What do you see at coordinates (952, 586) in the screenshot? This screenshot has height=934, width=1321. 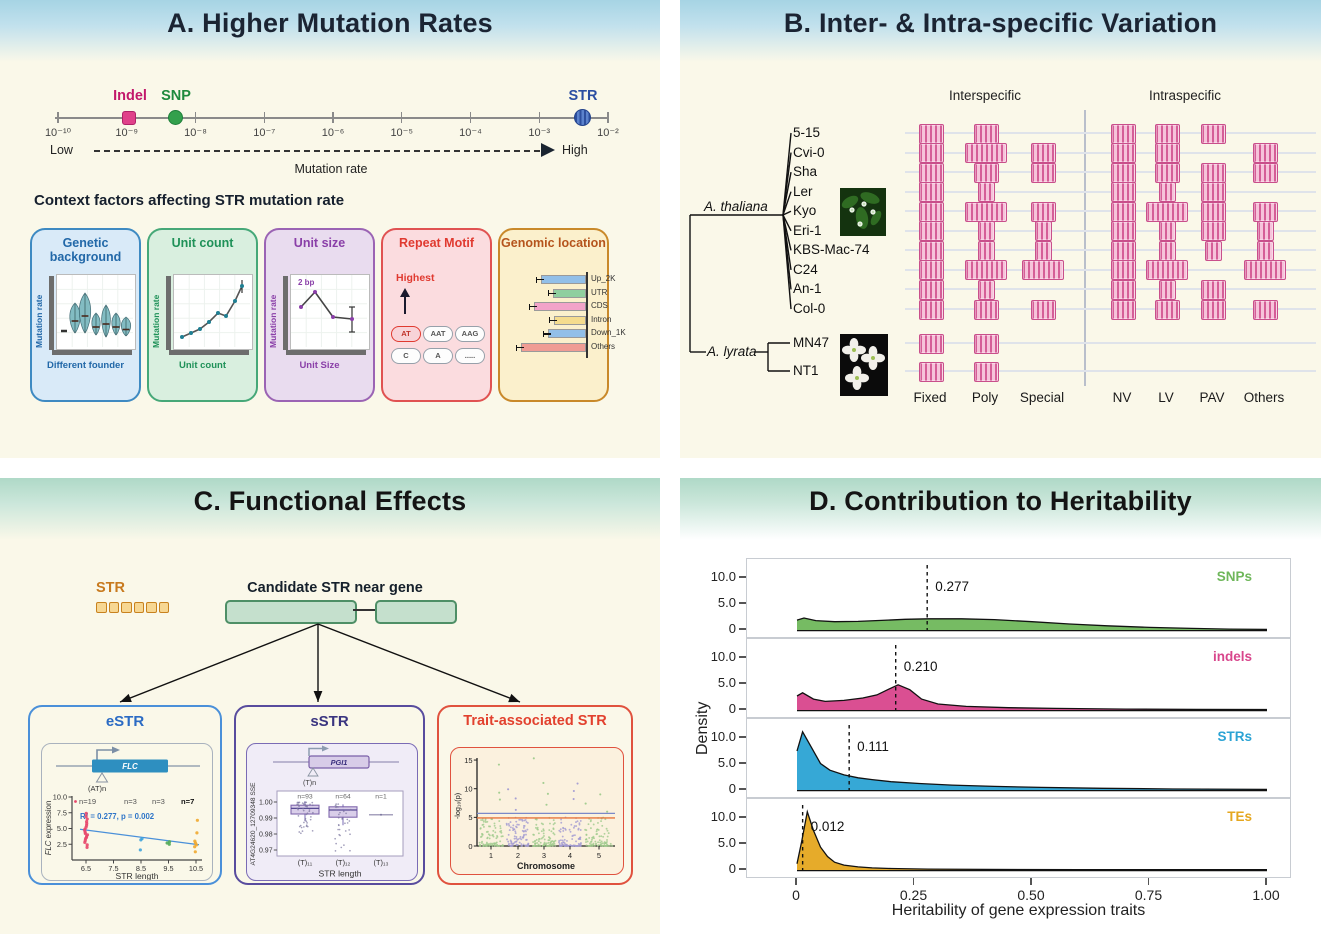 I see `text: 0.277` at bounding box center [952, 586].